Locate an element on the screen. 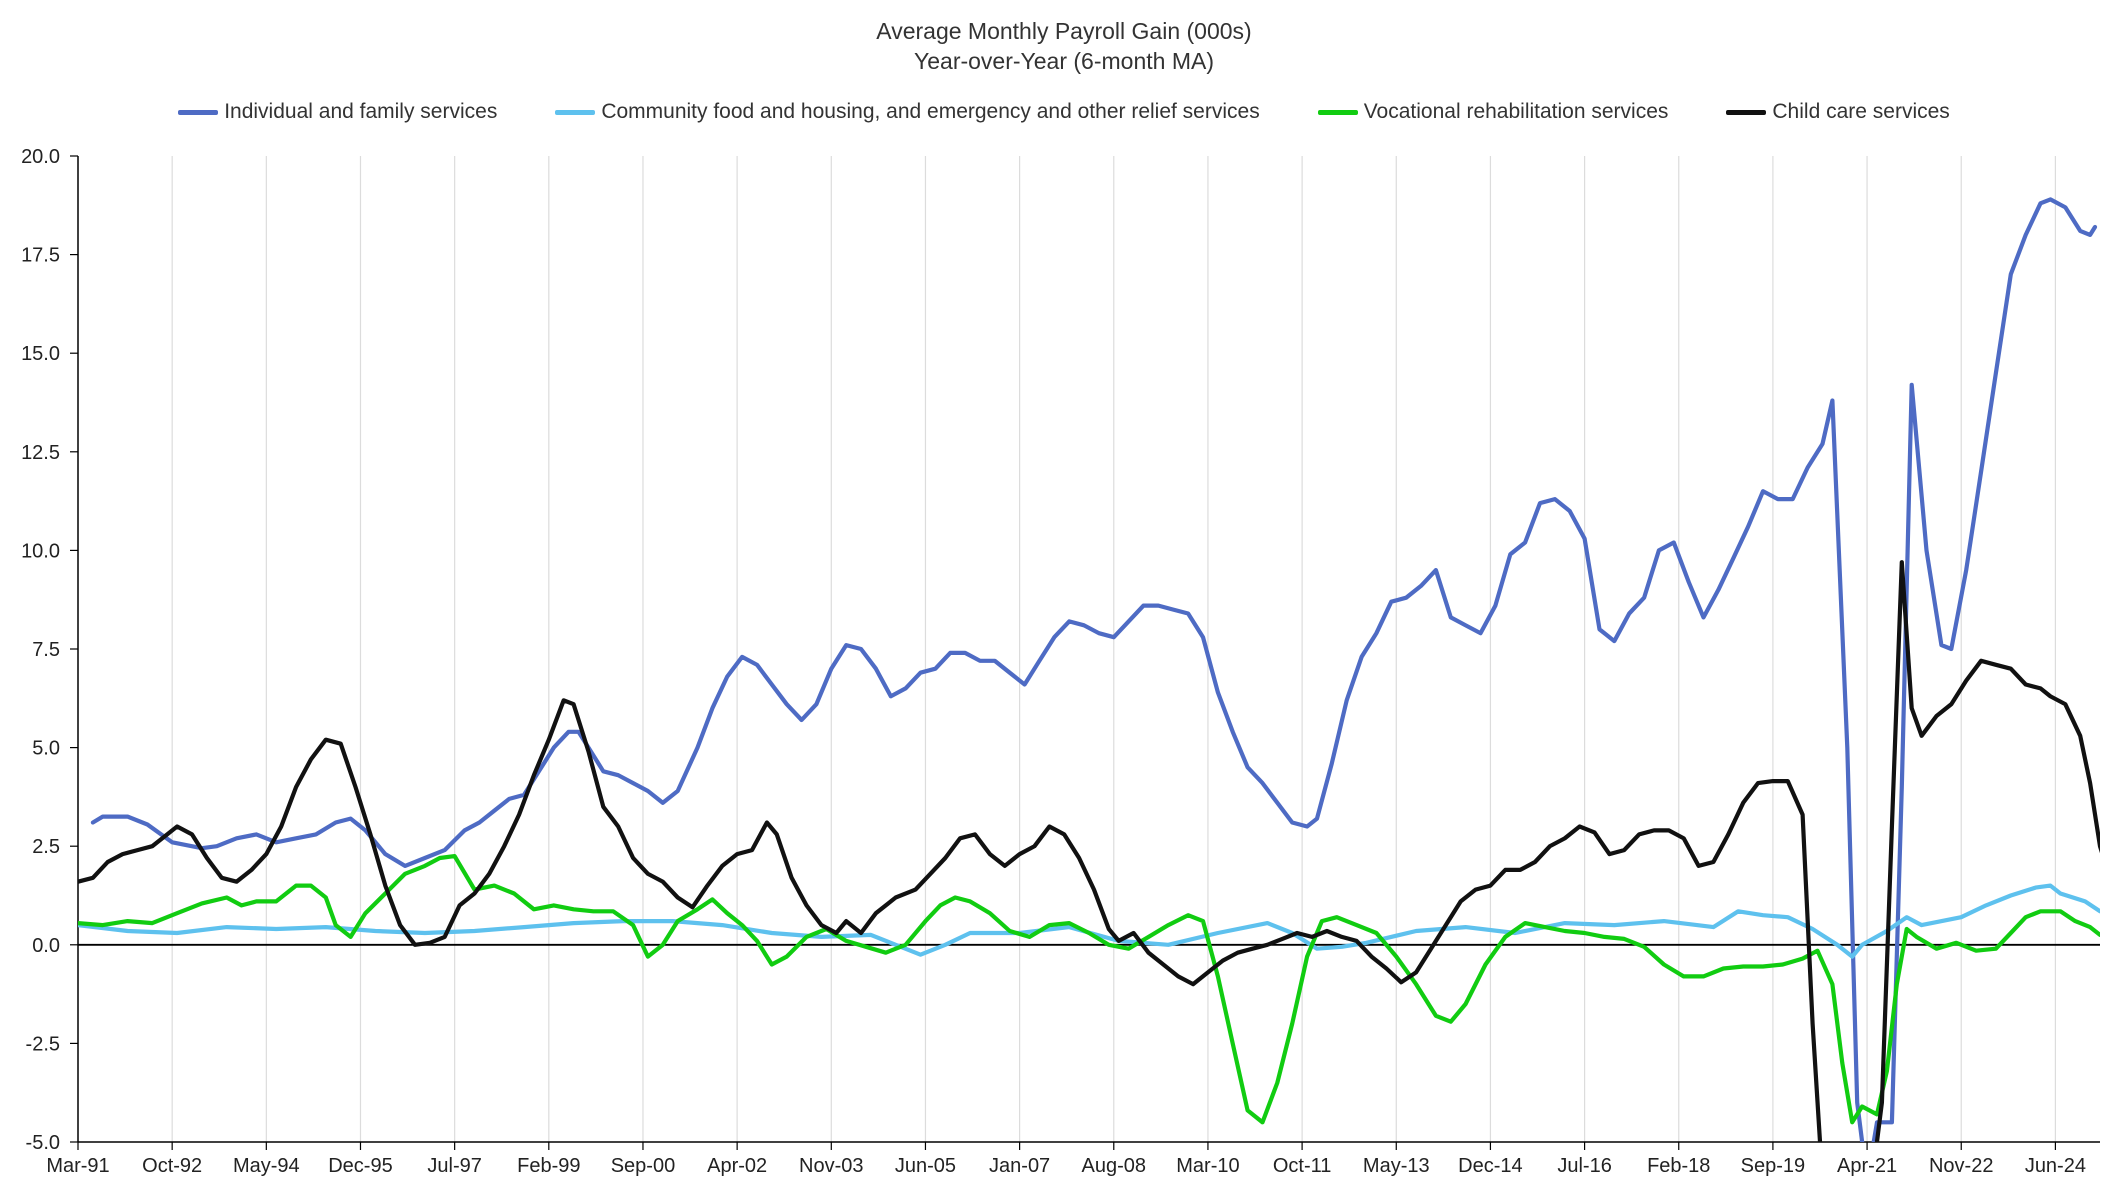  y-tick-label: 15.0 is located at coordinates (40, 354).